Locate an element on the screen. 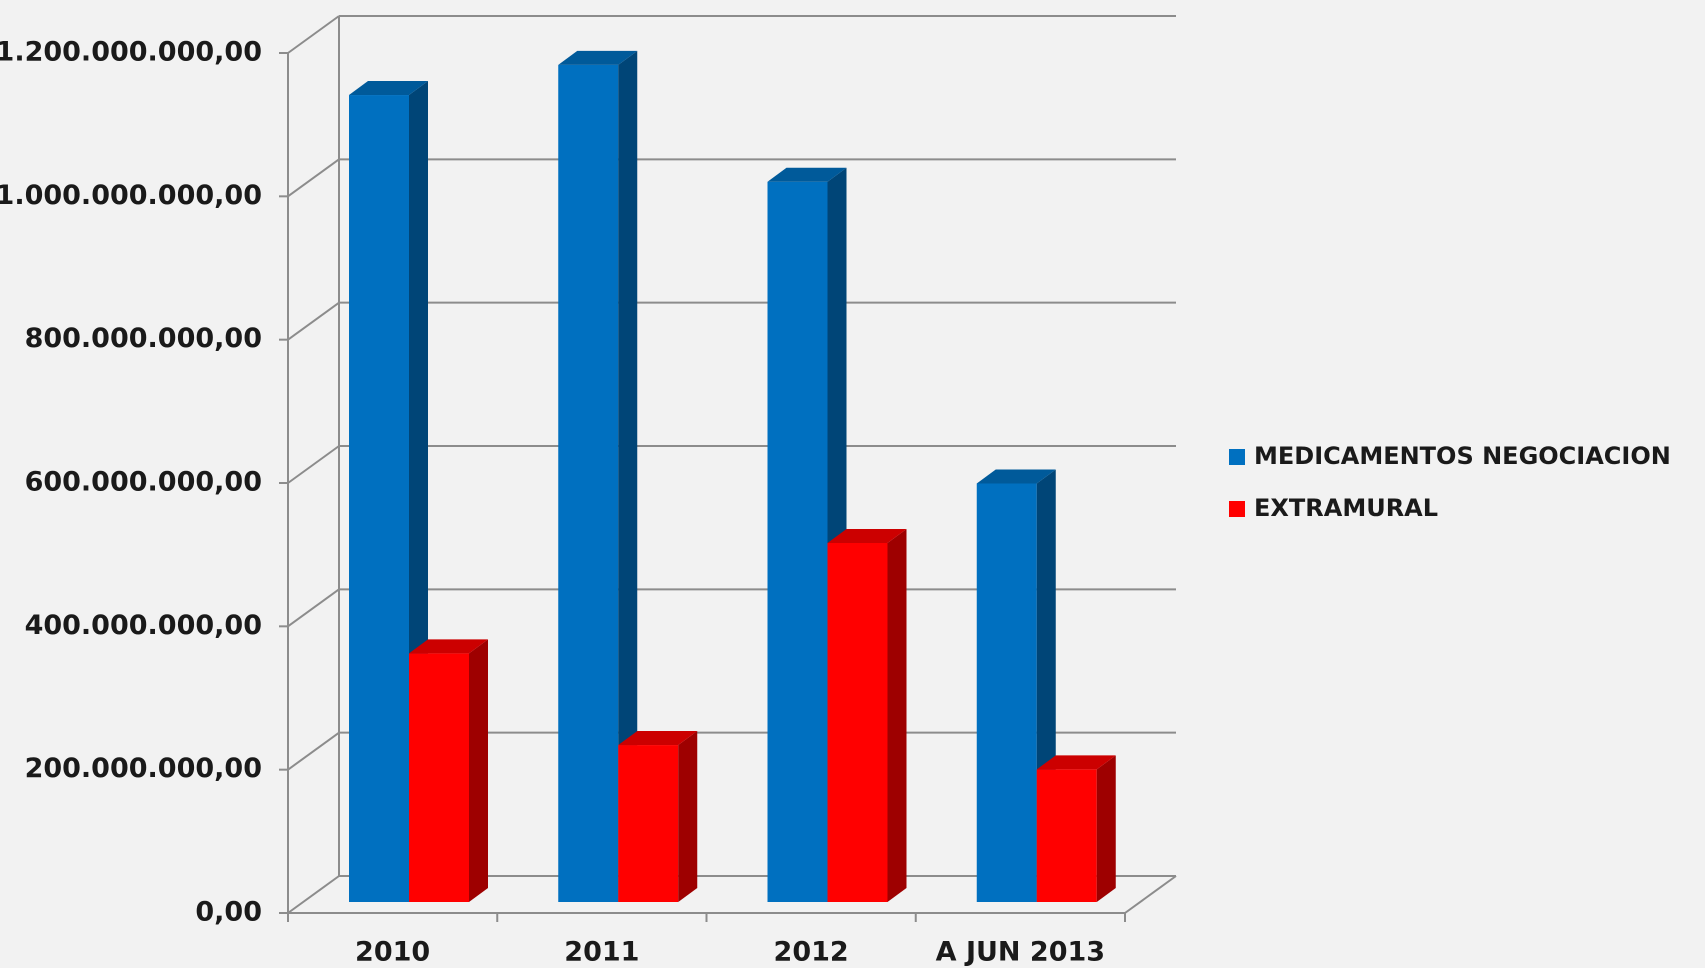 The width and height of the screenshot is (1705, 968). x-tick-label: A JUN 2013 is located at coordinates (1020, 952).